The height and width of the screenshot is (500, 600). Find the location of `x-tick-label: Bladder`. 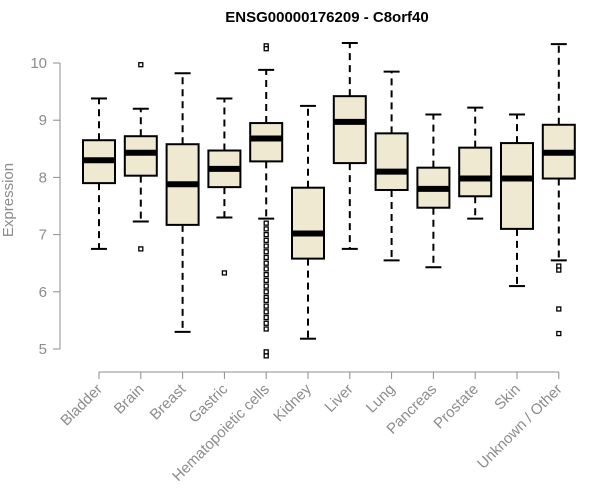

x-tick-label: Bladder is located at coordinates (81, 405).